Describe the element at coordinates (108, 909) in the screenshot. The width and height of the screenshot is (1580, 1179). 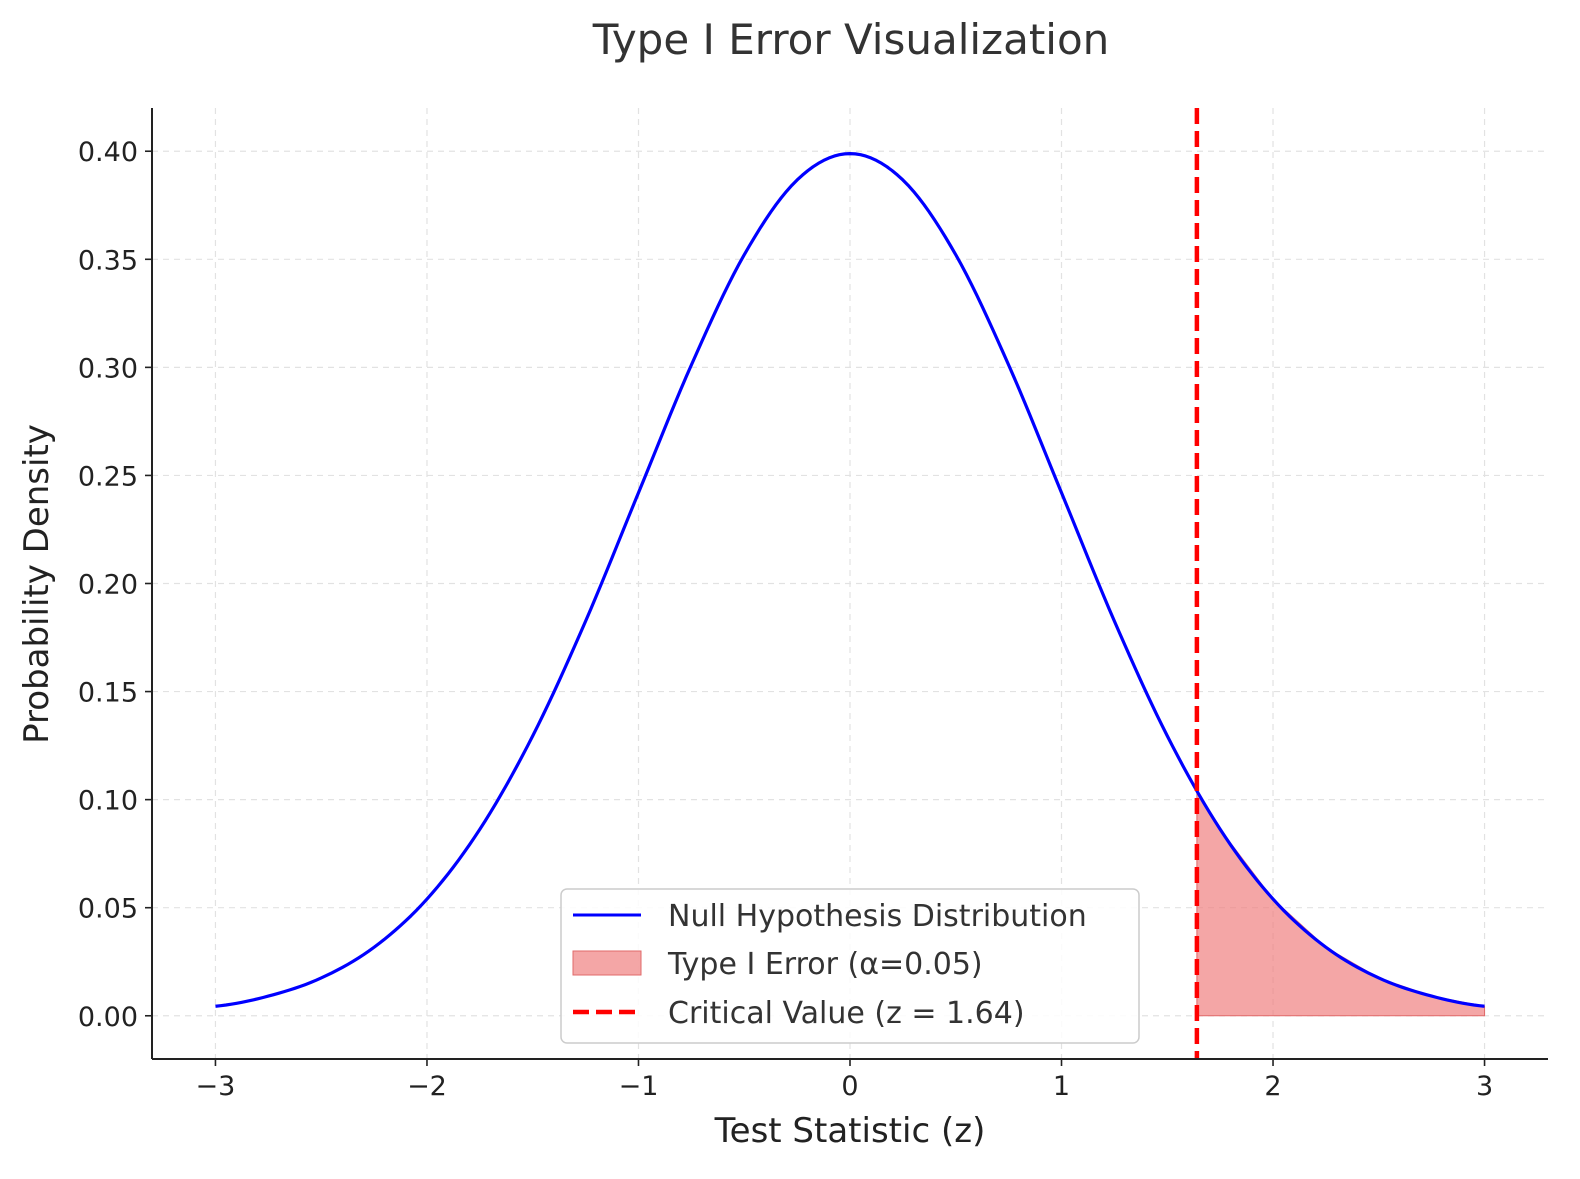
I see `y-tick-label-1: 0.05` at that location.